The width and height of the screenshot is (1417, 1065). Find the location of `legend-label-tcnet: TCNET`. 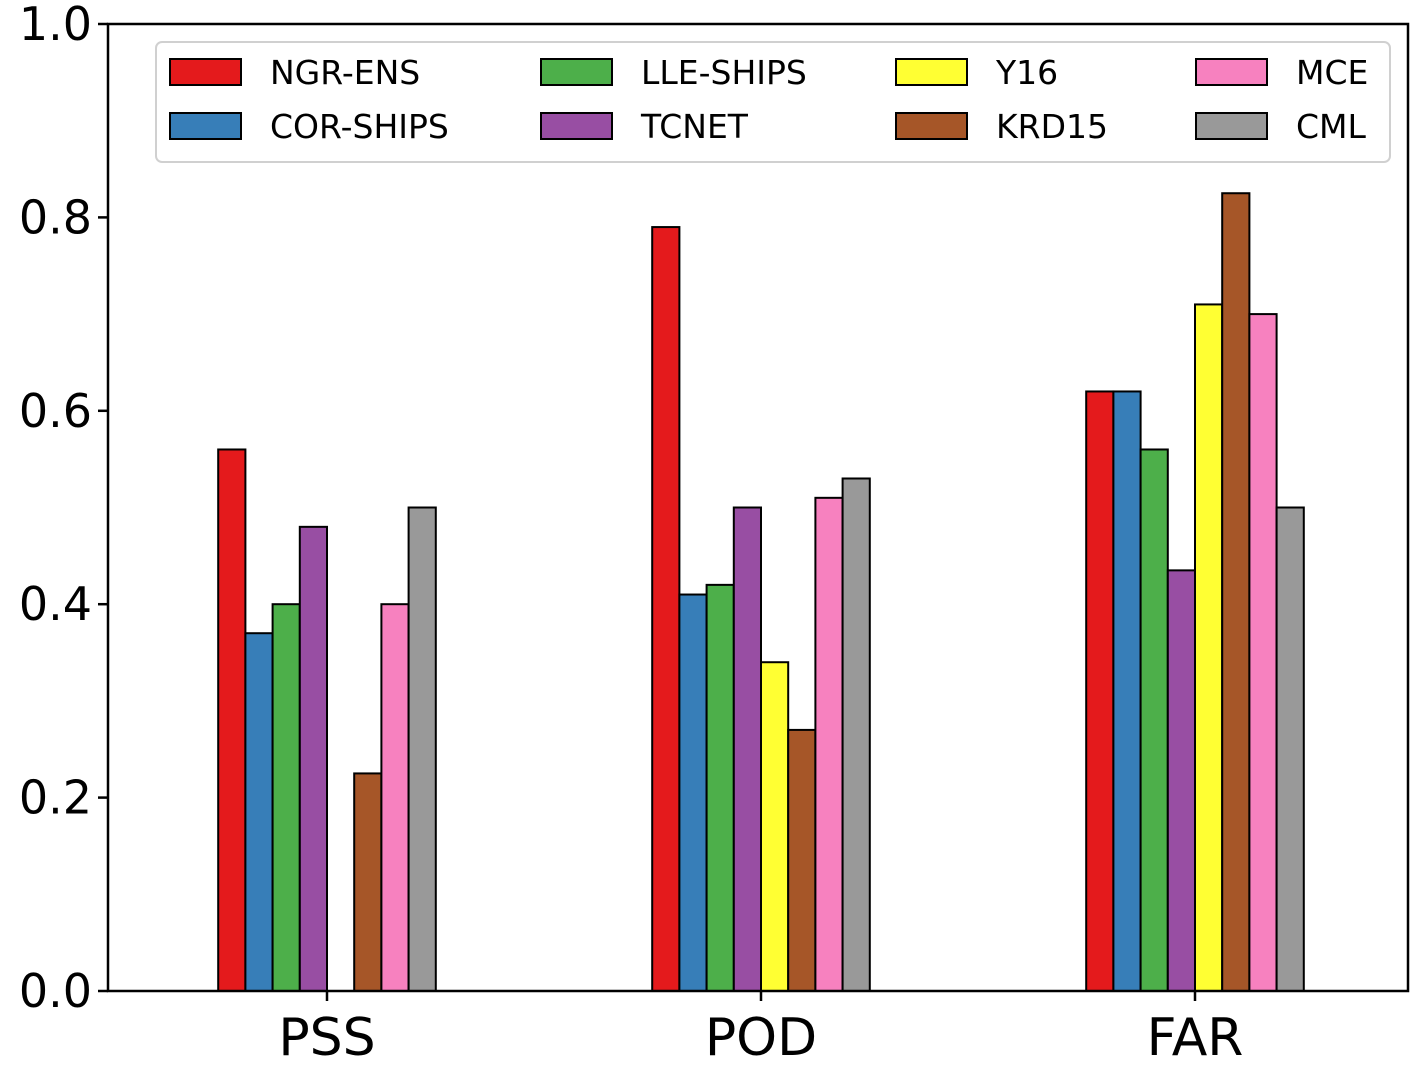

legend-label-tcnet: TCNET is located at coordinates (694, 126).